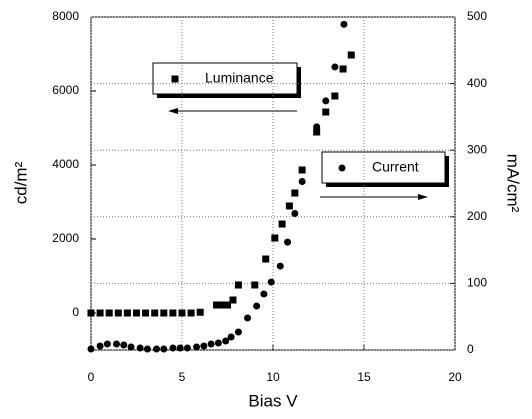 This screenshot has width=532, height=419. I want to click on legend-label: Current, so click(395, 167).